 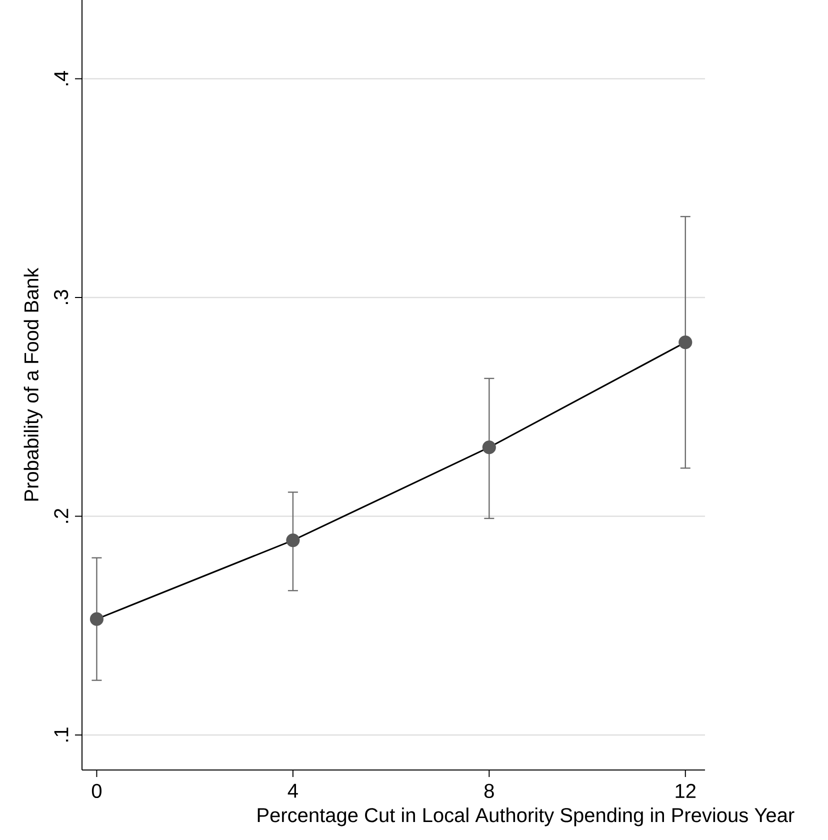 I want to click on x-tick-label: 8, so click(x=489, y=791).